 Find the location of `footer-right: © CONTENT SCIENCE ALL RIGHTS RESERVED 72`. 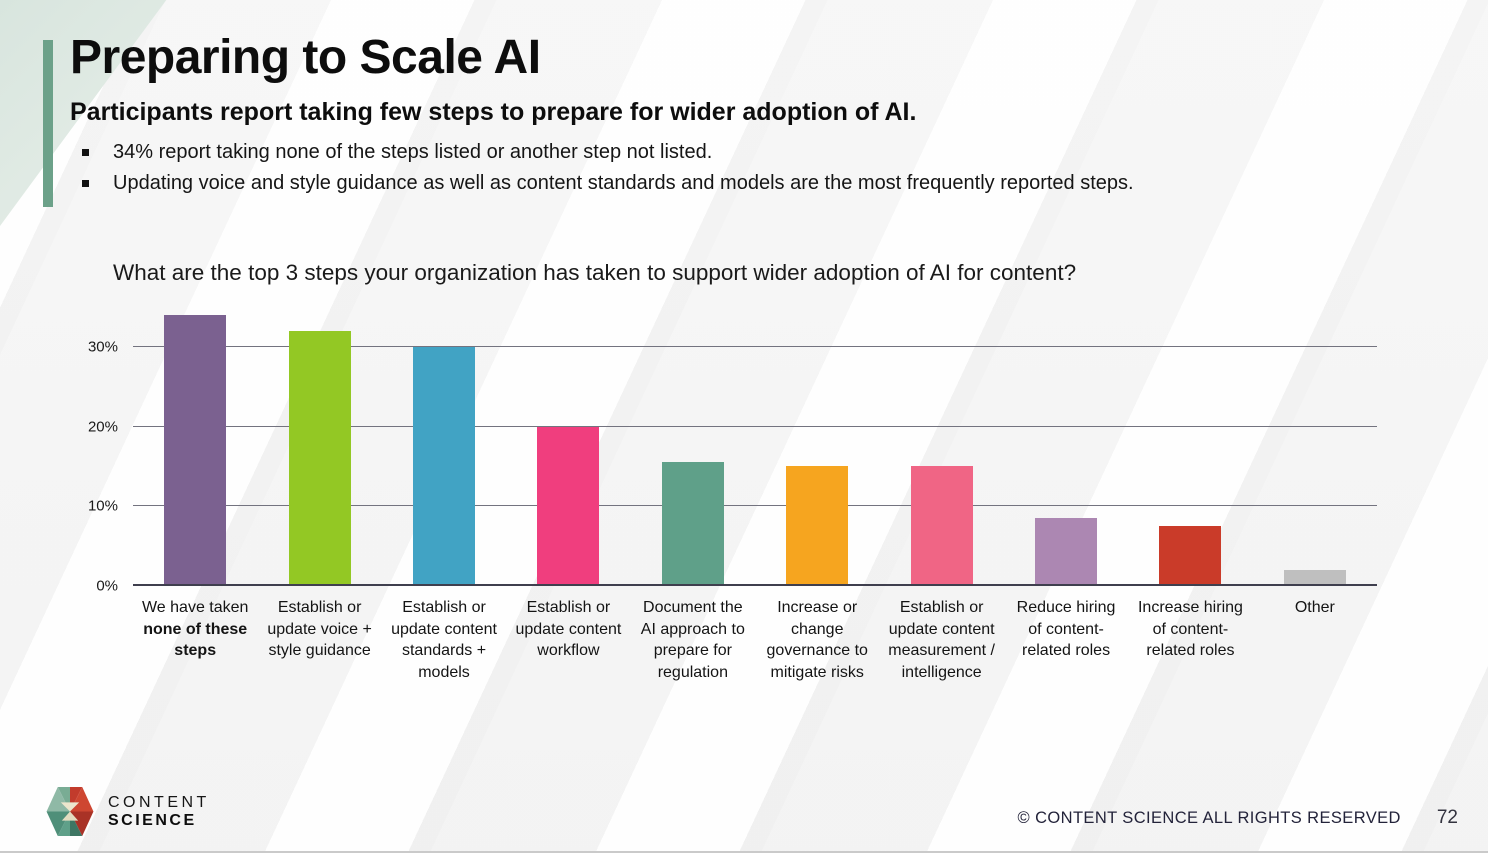

footer-right: © CONTENT SCIENCE ALL RIGHTS RESERVED 72 is located at coordinates (1238, 818).